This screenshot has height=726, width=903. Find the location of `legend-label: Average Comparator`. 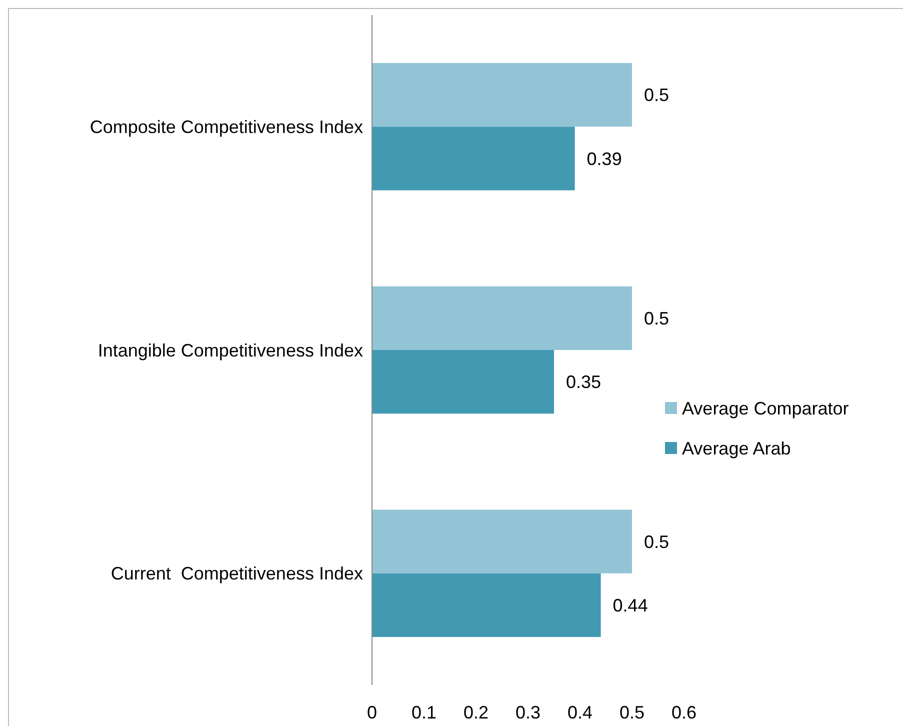

legend-label: Average Comparator is located at coordinates (765, 408).